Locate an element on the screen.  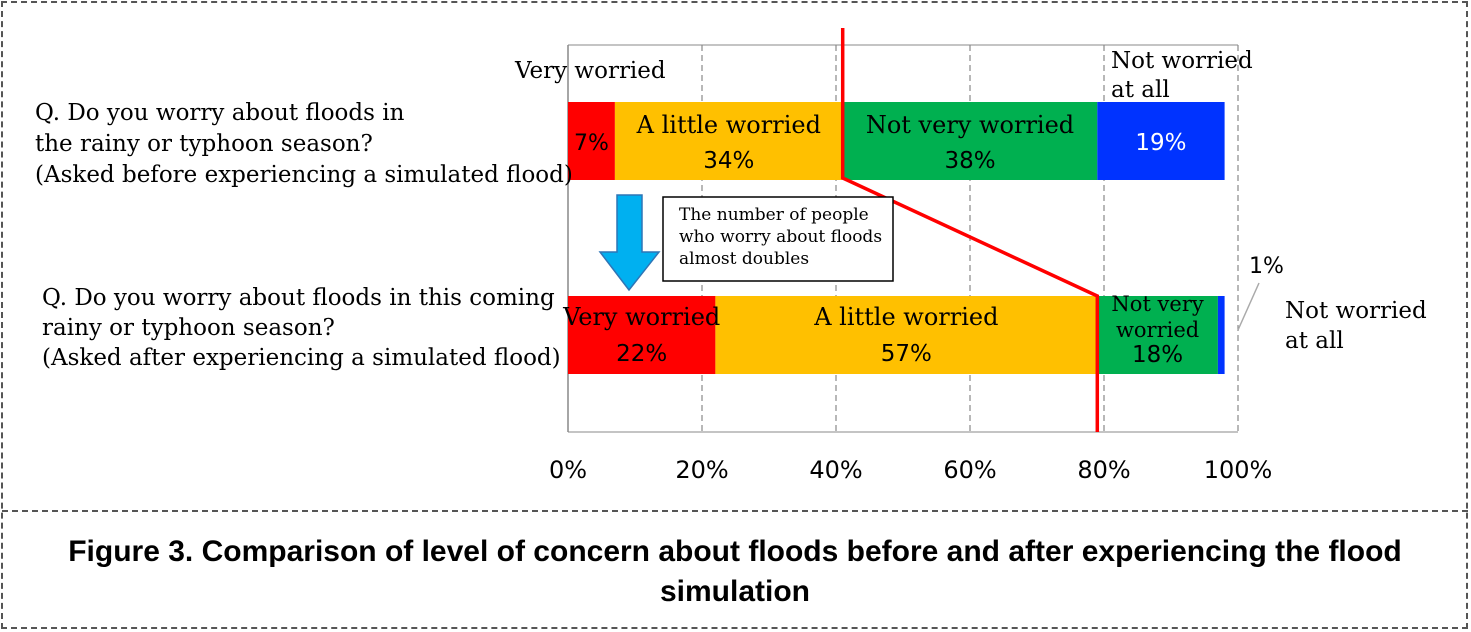
data-label-very-worried-1: 7% is located at coordinates (591, 143).